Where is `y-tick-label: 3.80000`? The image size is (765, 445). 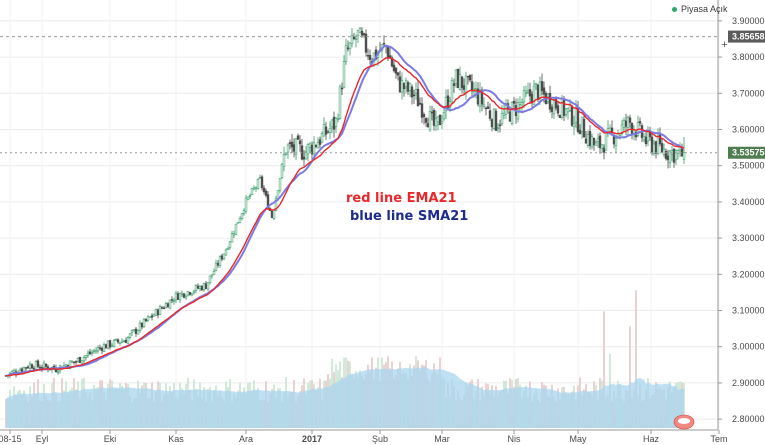 y-tick-label: 3.80000 is located at coordinates (748, 57).